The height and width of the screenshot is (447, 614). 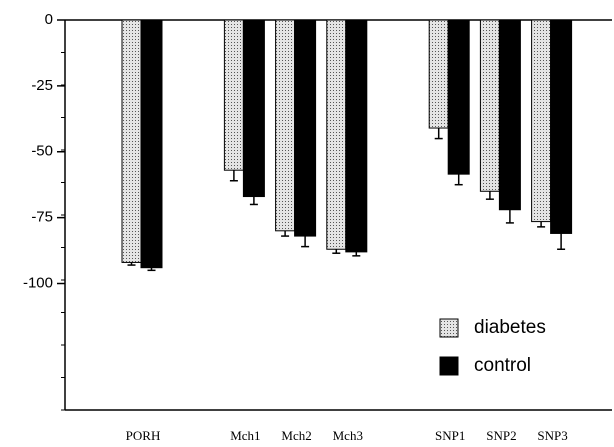 What do you see at coordinates (143, 435) in the screenshot?
I see `x-tick-label: PORH` at bounding box center [143, 435].